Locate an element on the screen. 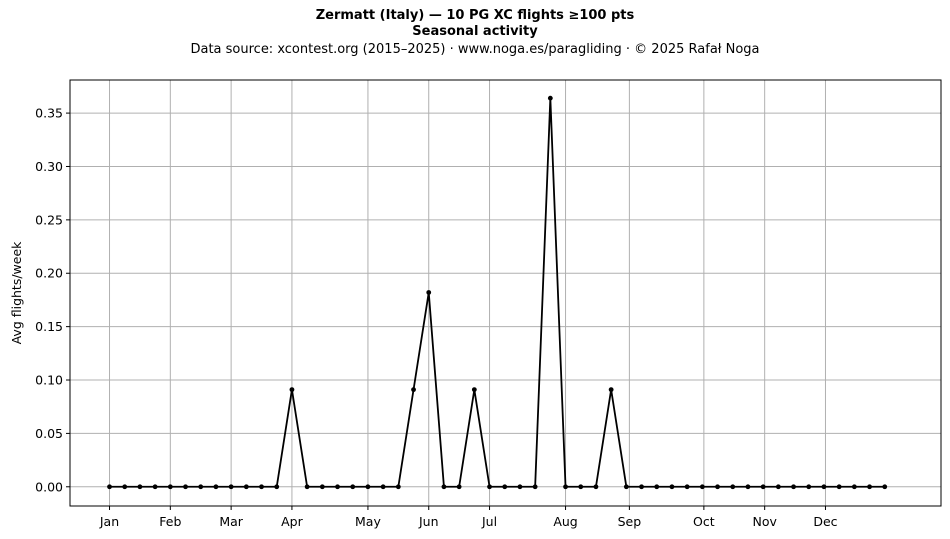 The height and width of the screenshot is (539, 950). y-tick-label: 0.20 is located at coordinates (49, 273).